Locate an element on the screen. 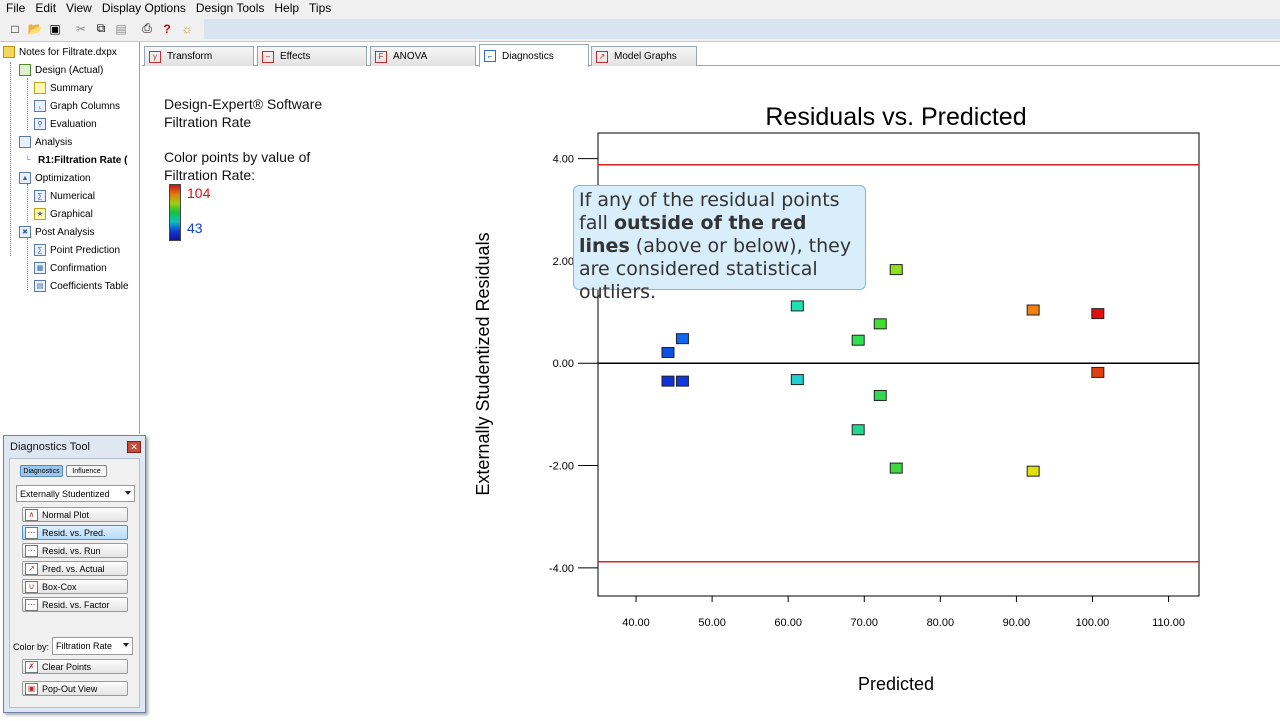 This screenshot has width=1280, height=721. y-tick-label: 2.00 is located at coordinates (563, 262).